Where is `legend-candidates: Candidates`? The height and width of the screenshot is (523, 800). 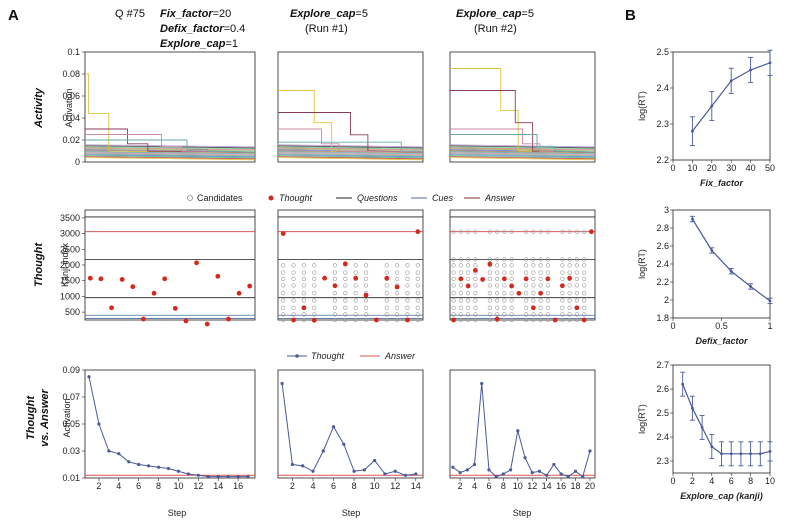 legend-candidates: Candidates is located at coordinates (220, 198).